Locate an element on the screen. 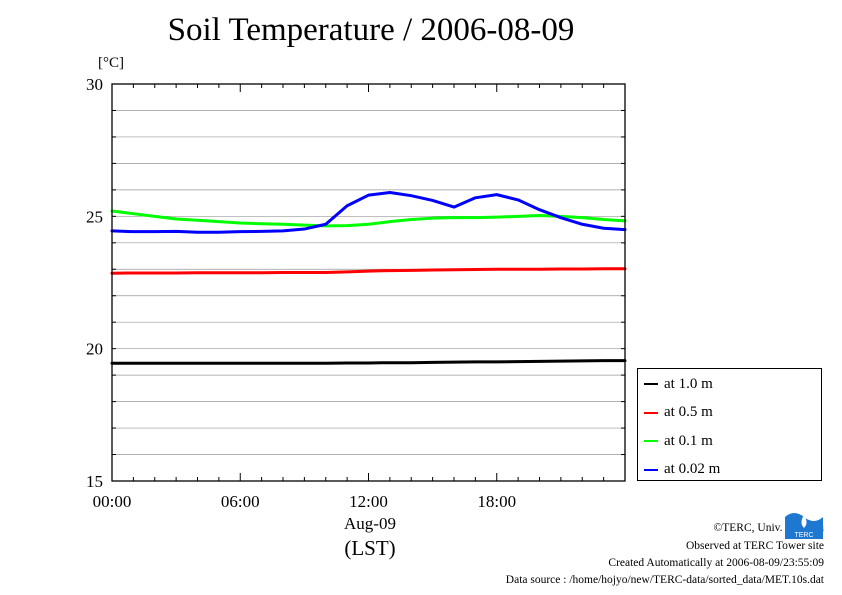 This screenshot has height=595, width=842. y-axis-unit-label: [°C] is located at coordinates (111, 63).